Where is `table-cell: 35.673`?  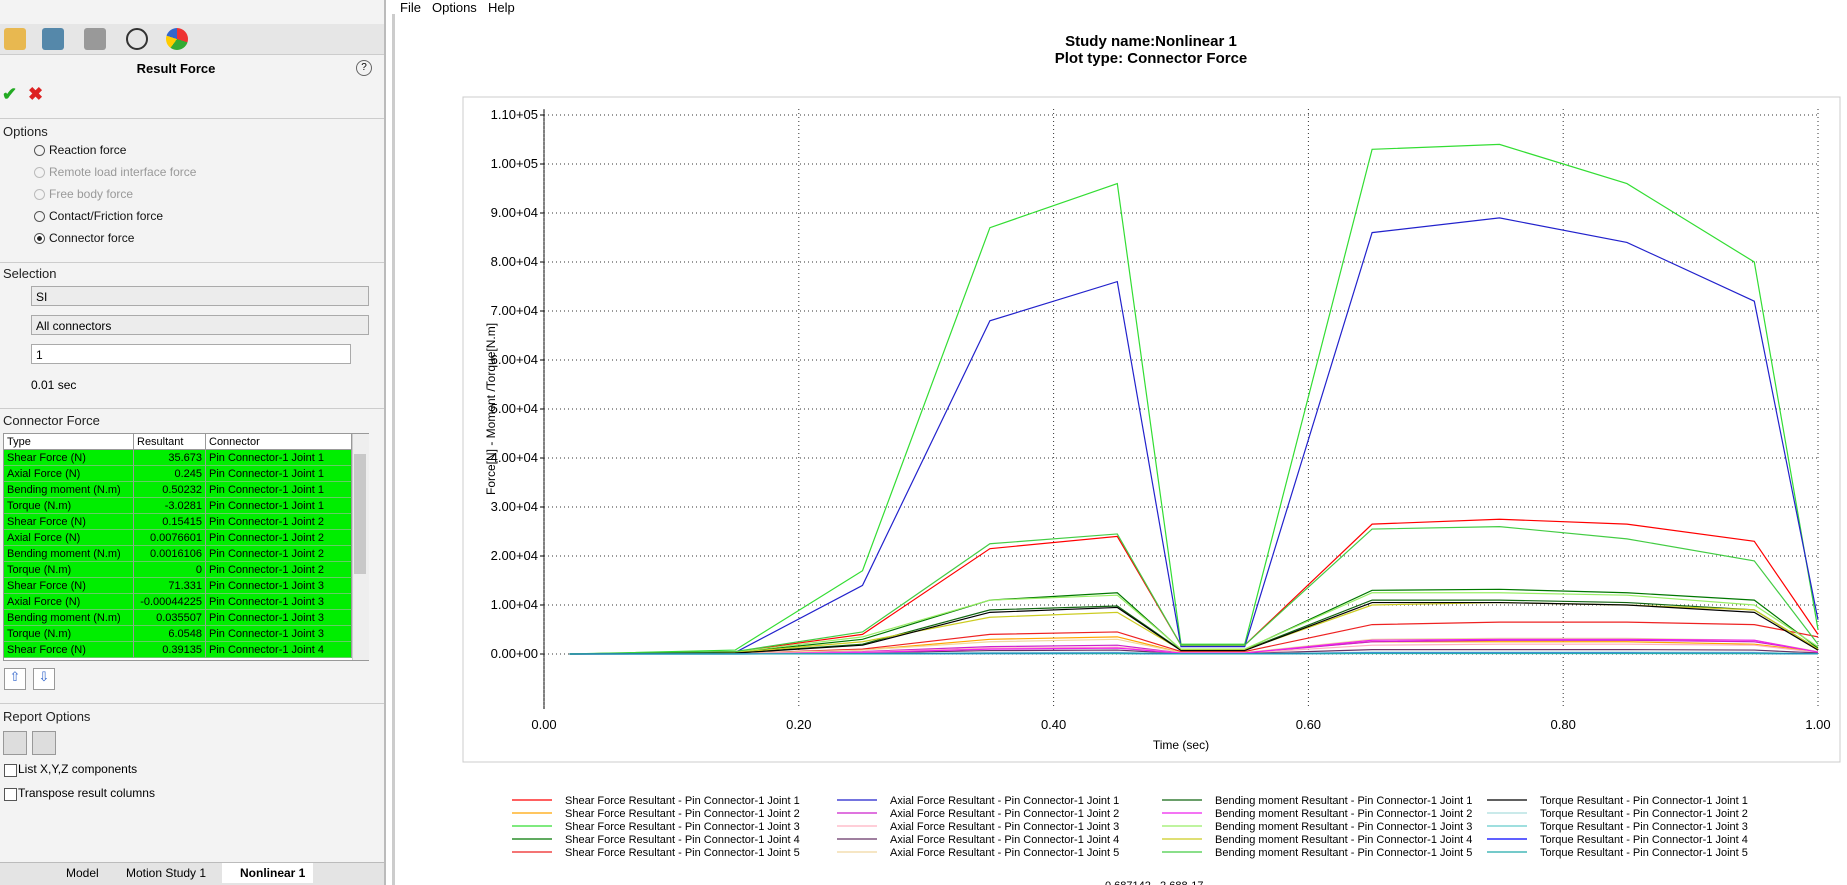 table-cell: 35.673 is located at coordinates (170, 458).